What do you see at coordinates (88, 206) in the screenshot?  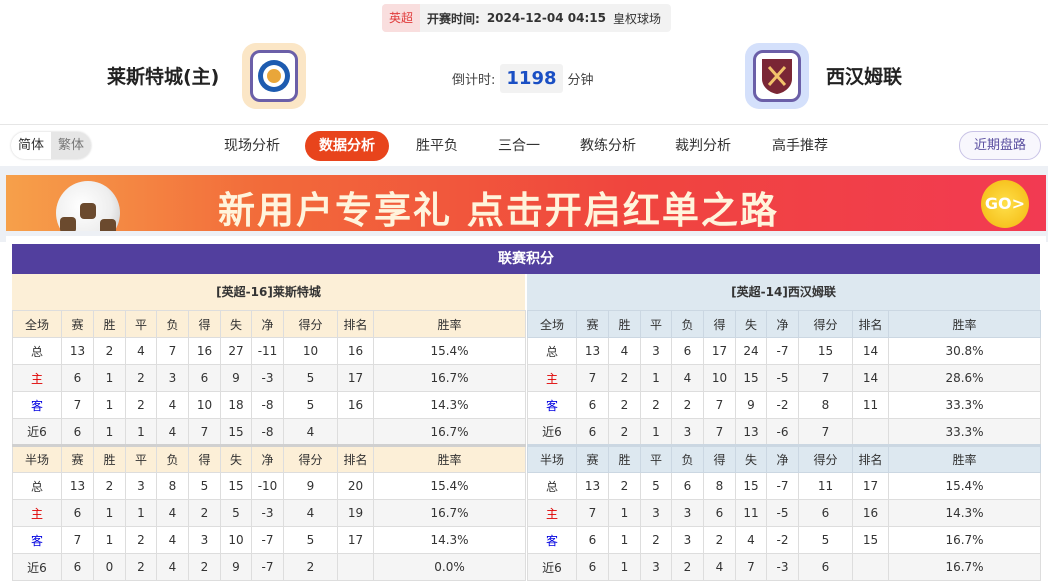 I see `soccer-ball-icon` at bounding box center [88, 206].